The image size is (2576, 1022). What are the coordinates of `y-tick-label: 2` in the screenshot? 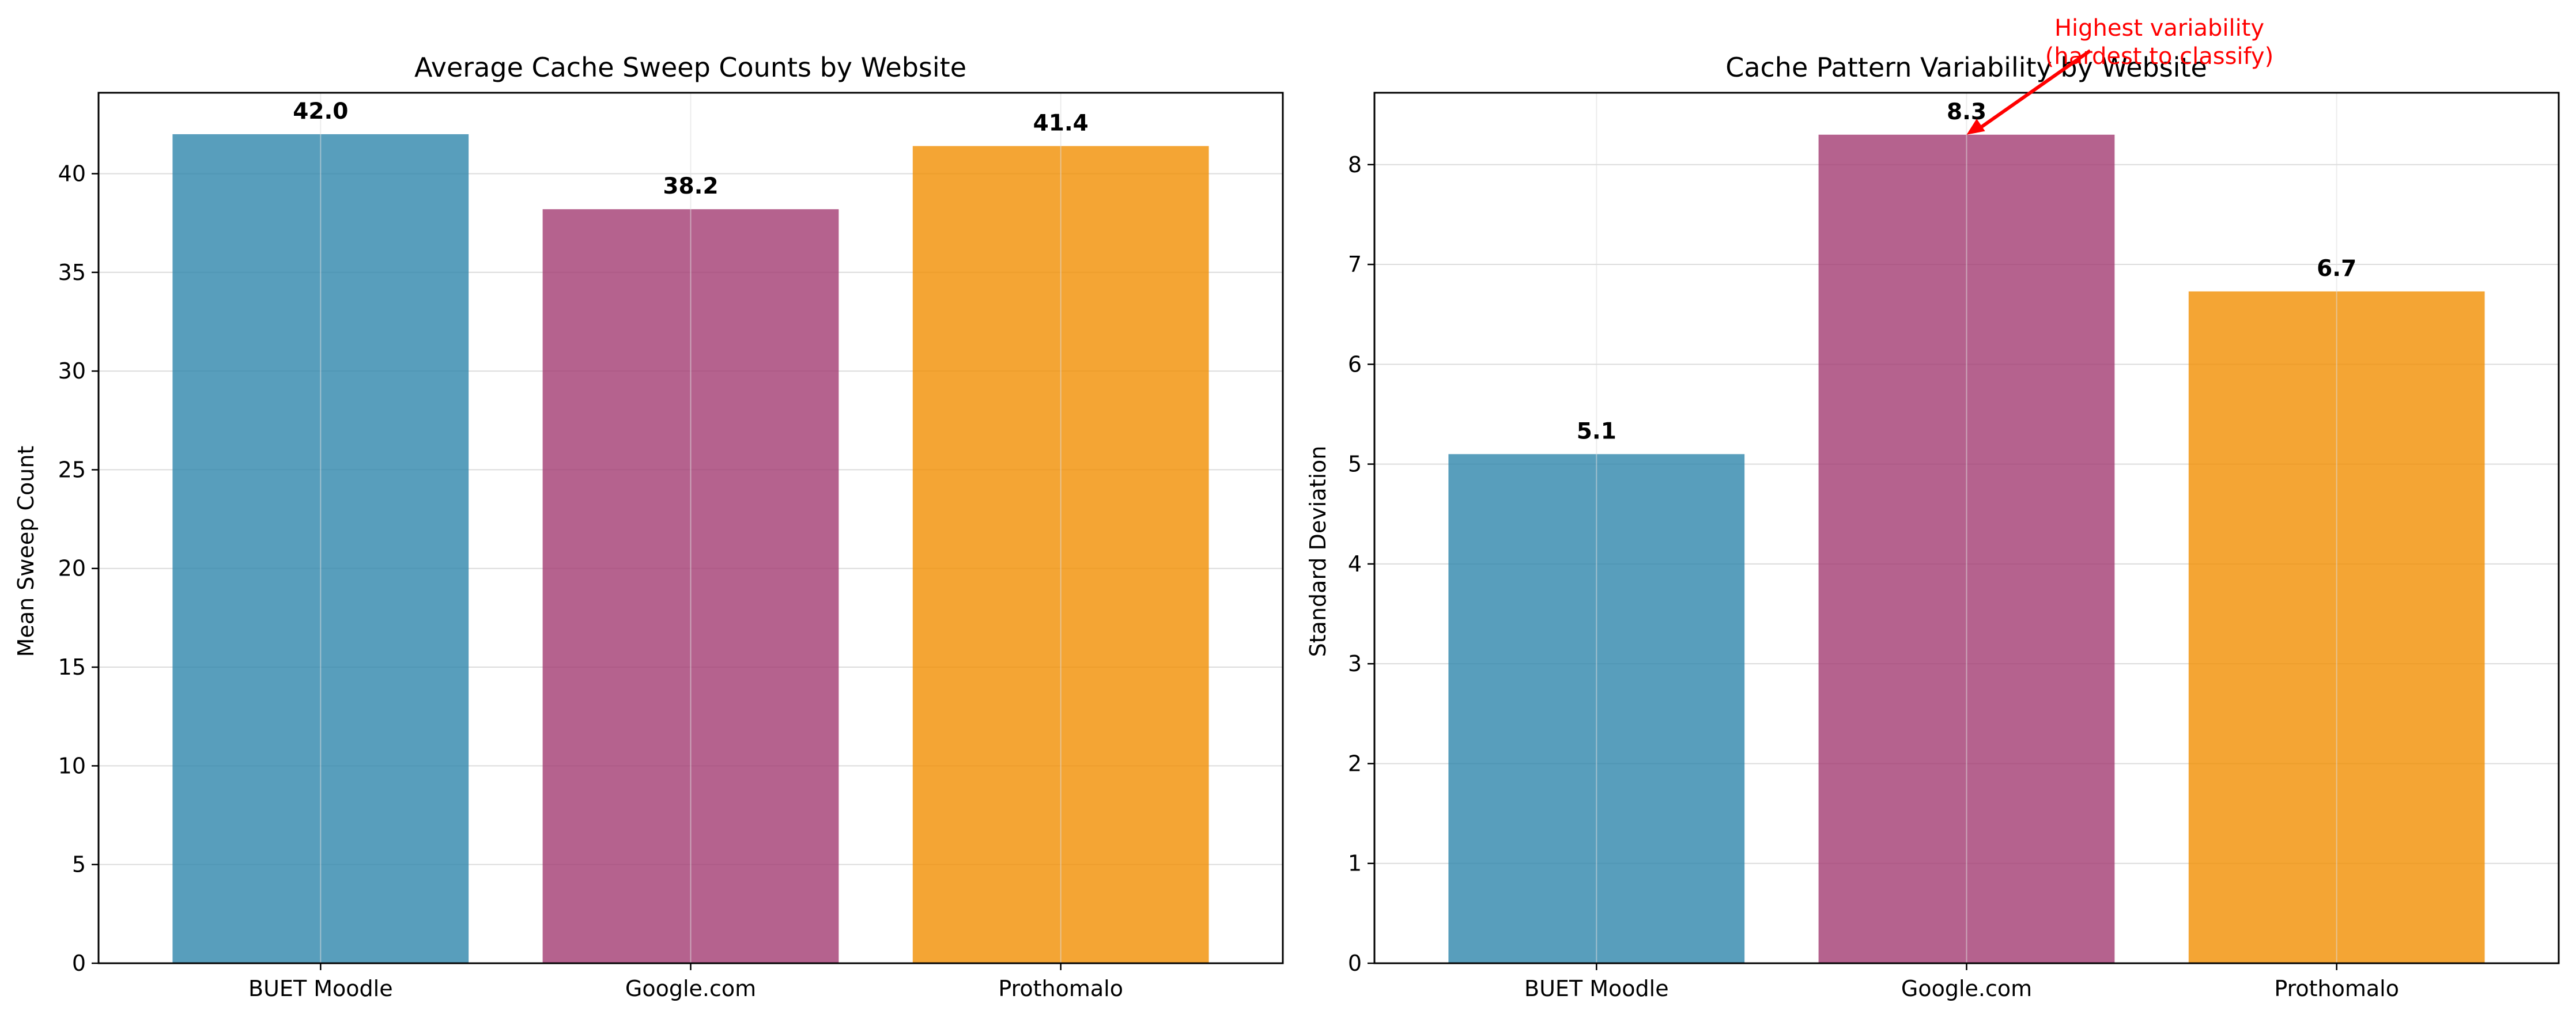 It's located at (1355, 763).